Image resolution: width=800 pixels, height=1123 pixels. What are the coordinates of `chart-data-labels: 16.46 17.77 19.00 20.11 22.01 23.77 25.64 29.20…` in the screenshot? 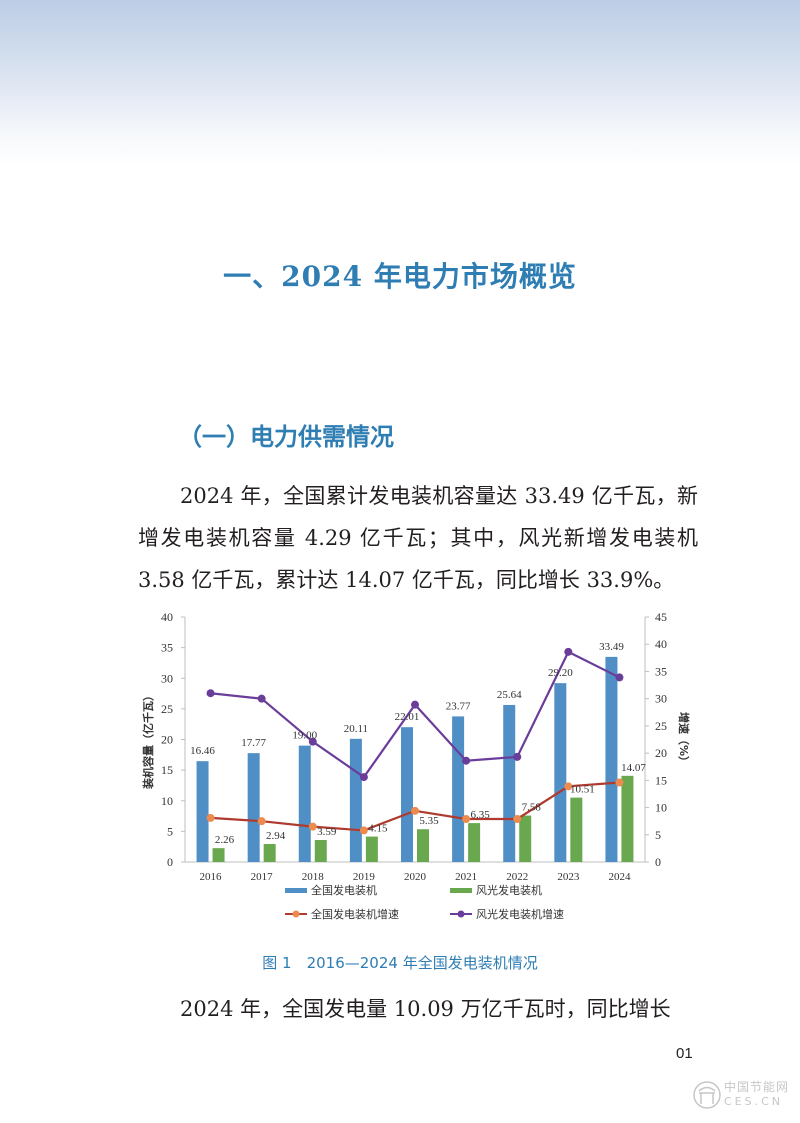 It's located at (418, 743).